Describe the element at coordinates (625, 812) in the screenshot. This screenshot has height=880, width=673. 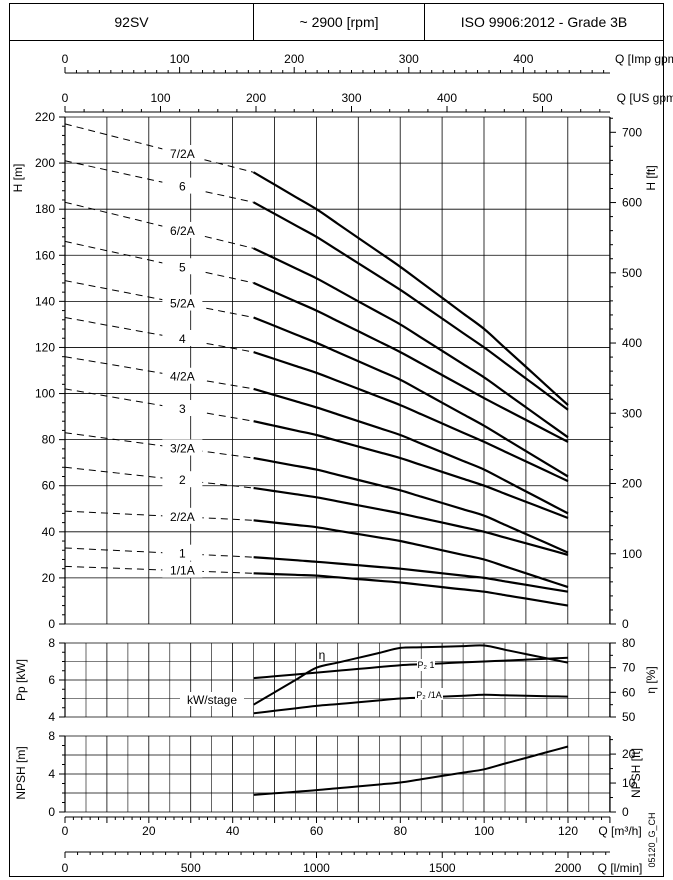
I see `npsh-ft-tick-label: 0` at that location.